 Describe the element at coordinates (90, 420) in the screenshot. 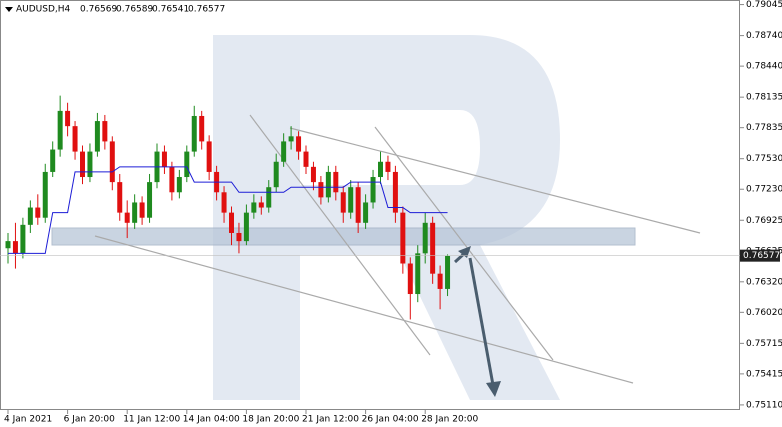

I see `x-tick-label: 6 Jan 20:00` at that location.